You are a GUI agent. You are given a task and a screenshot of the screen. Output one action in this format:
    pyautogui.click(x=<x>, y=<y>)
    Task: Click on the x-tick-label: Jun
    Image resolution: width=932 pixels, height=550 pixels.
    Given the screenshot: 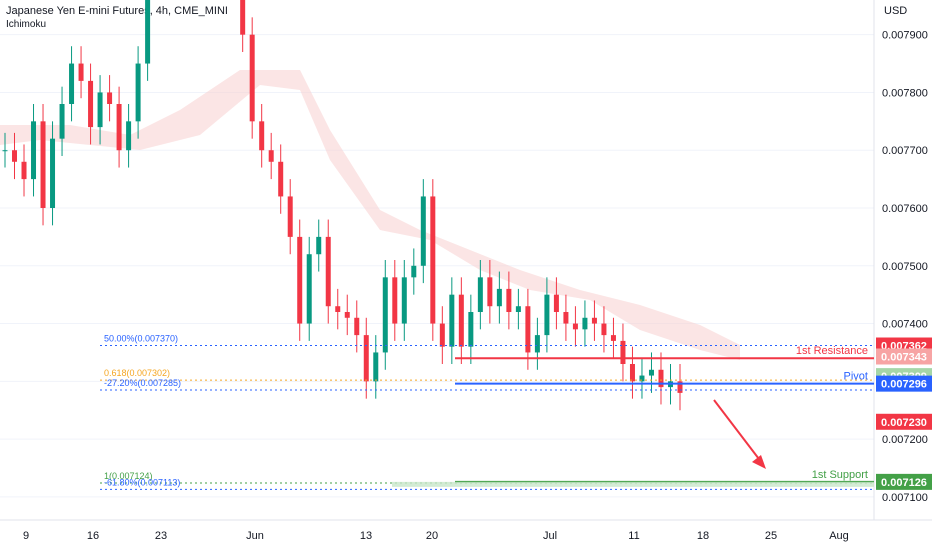 What is the action you would take?
    pyautogui.click(x=255, y=536)
    